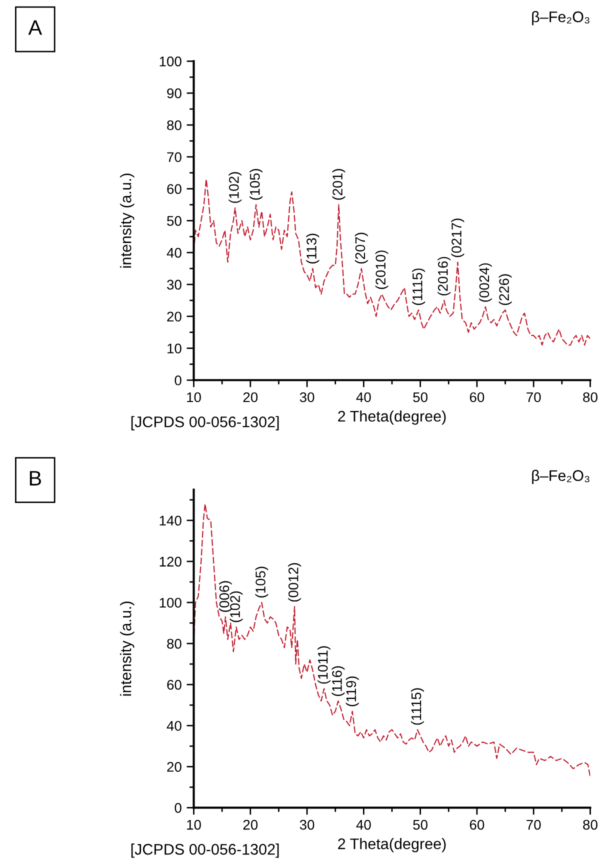 Image resolution: width=598 pixels, height=862 pixels. I want to click on annotation: (1011), so click(324, 665).